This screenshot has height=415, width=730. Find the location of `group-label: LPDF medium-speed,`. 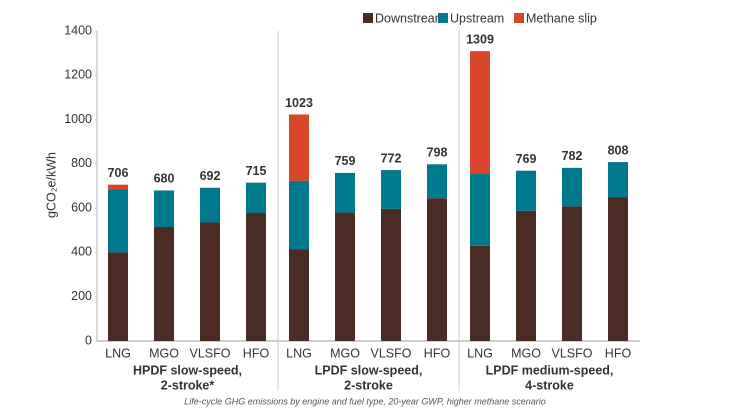

group-label: LPDF medium-speed, is located at coordinates (550, 370).